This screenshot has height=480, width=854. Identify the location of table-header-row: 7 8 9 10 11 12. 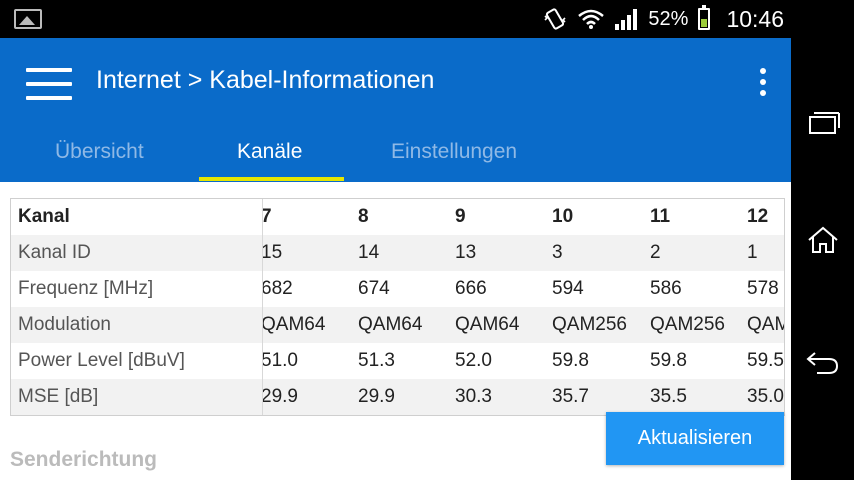
(397, 217).